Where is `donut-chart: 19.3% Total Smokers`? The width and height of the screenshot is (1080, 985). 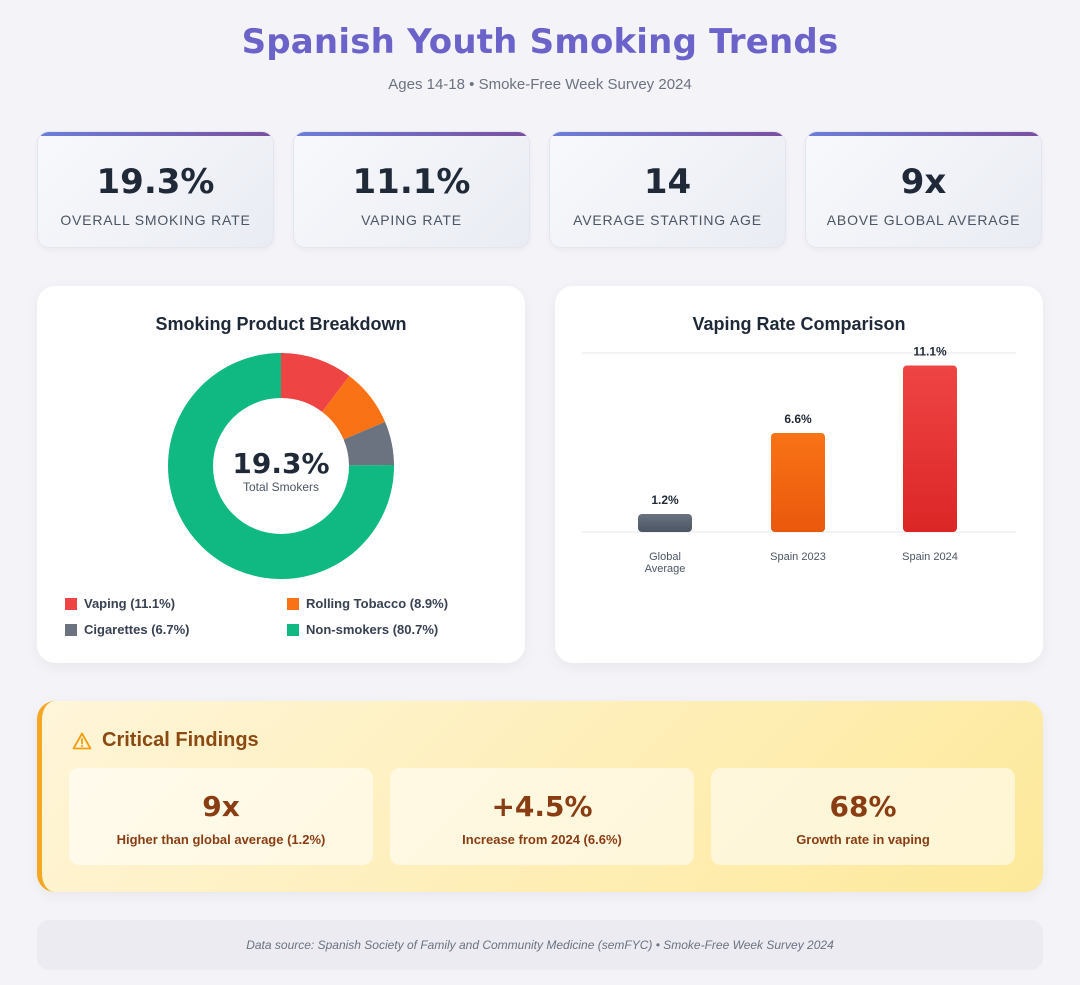
donut-chart: 19.3% Total Smokers is located at coordinates (280, 466).